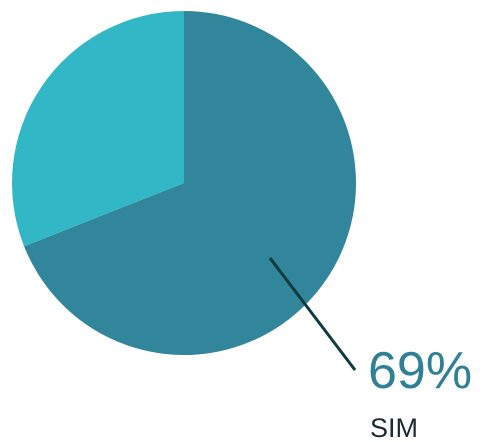 This screenshot has height=442, width=488. I want to click on leader-line, so click(312, 314).